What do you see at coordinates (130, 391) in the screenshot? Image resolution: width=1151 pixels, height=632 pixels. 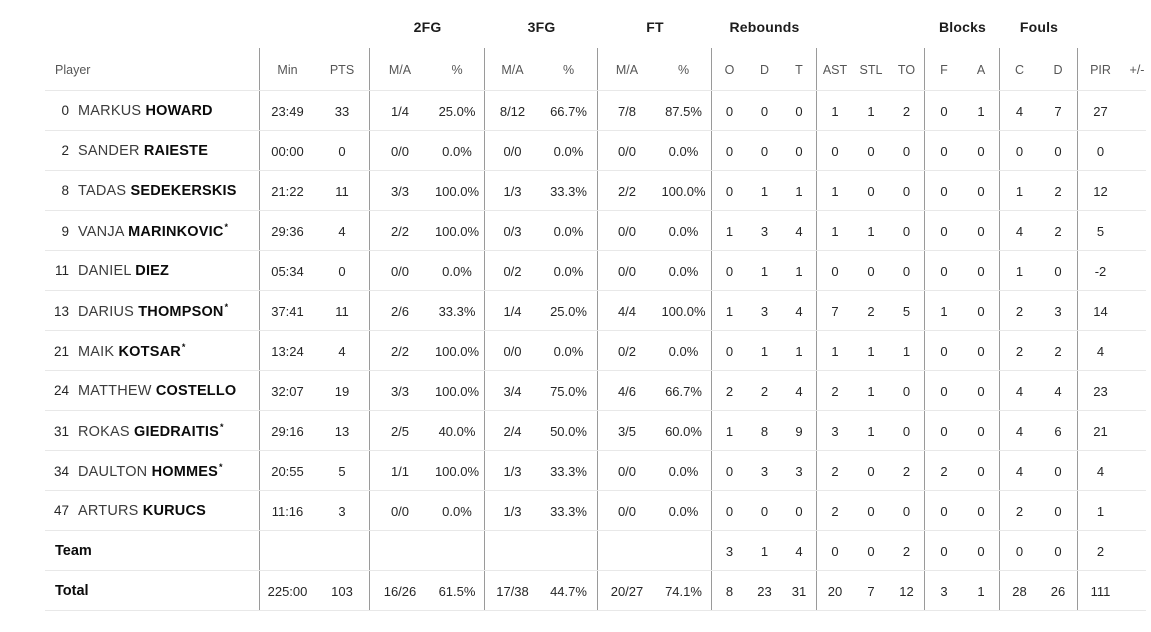 I see `player-cell: 24 MATTHEW COSTELLO` at bounding box center [130, 391].